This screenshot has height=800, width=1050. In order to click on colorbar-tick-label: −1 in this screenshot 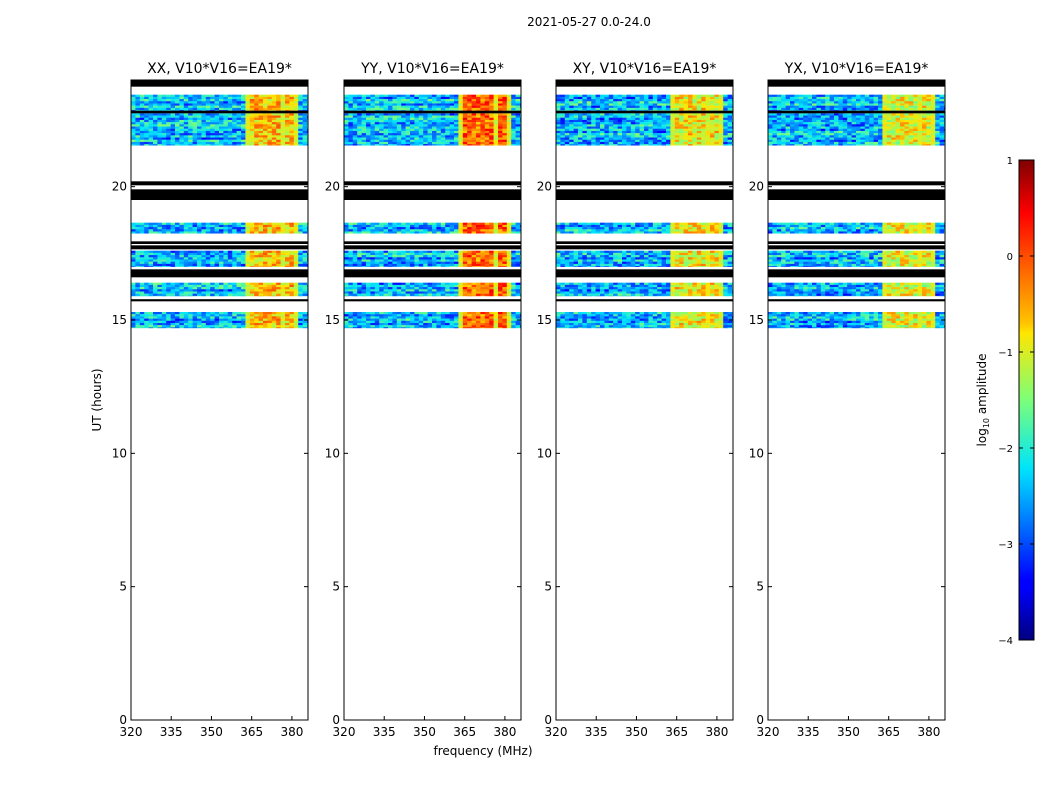, I will do `click(1005, 353)`.